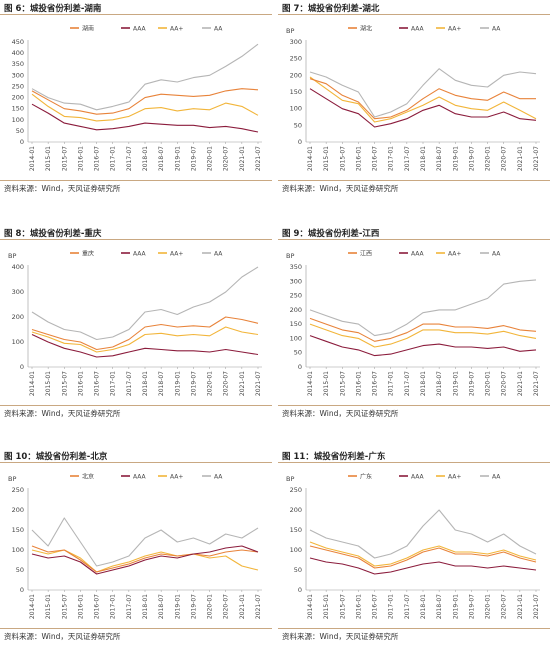  I want to click on legend-label: 湖北, so click(366, 29).